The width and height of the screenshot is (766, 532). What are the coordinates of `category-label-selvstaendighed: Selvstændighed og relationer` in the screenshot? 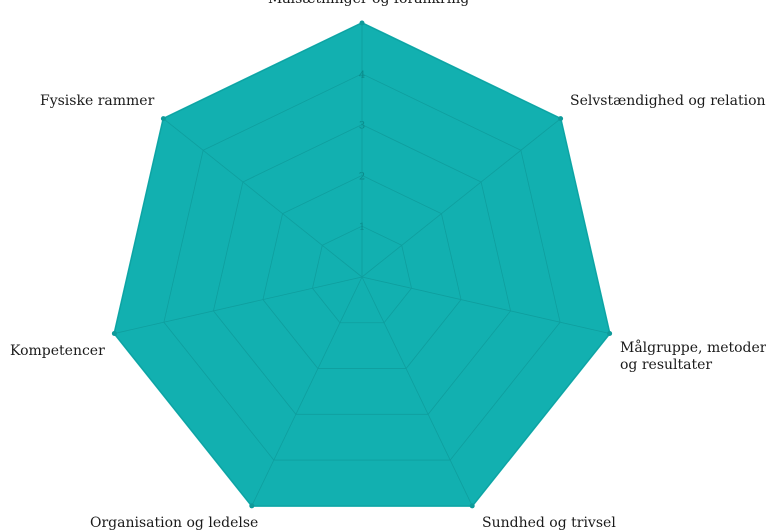 It's located at (668, 101).